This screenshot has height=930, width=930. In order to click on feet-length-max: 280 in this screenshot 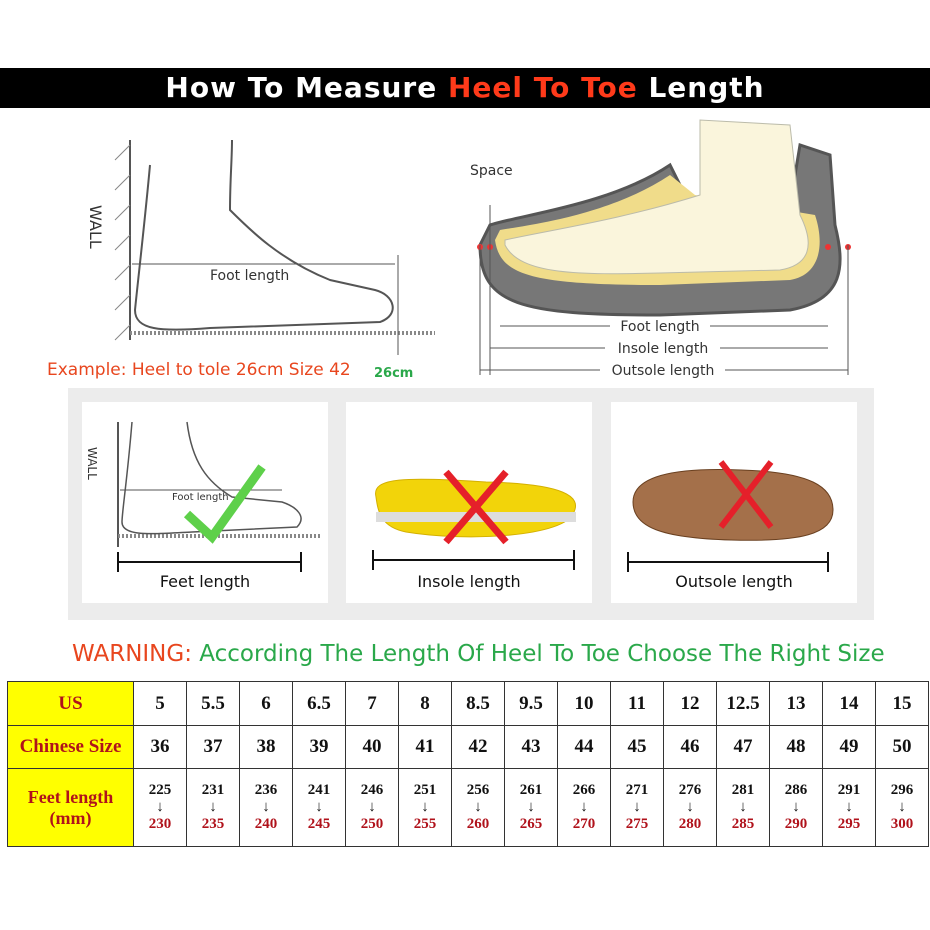, I will do `click(690, 824)`.